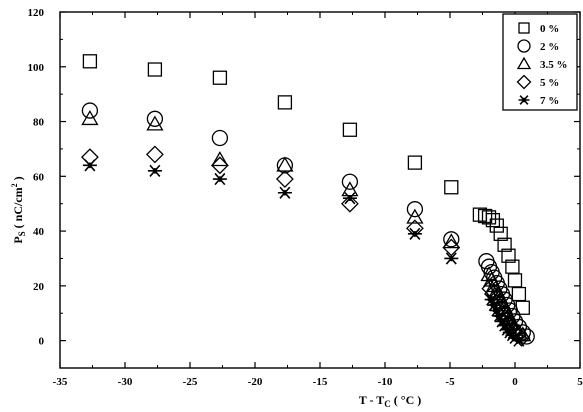  Describe the element at coordinates (450, 382) in the screenshot. I see `x-tick-label: -5` at that location.